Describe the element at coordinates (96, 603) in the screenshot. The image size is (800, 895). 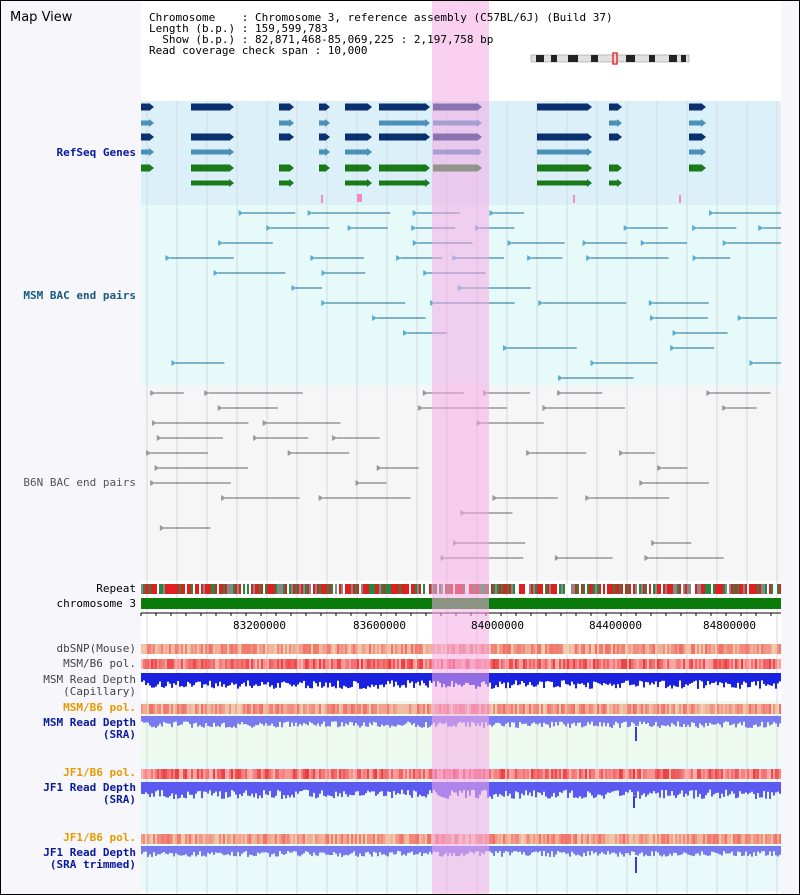
I see `track-label-chromosome: chromosome 3` at that location.